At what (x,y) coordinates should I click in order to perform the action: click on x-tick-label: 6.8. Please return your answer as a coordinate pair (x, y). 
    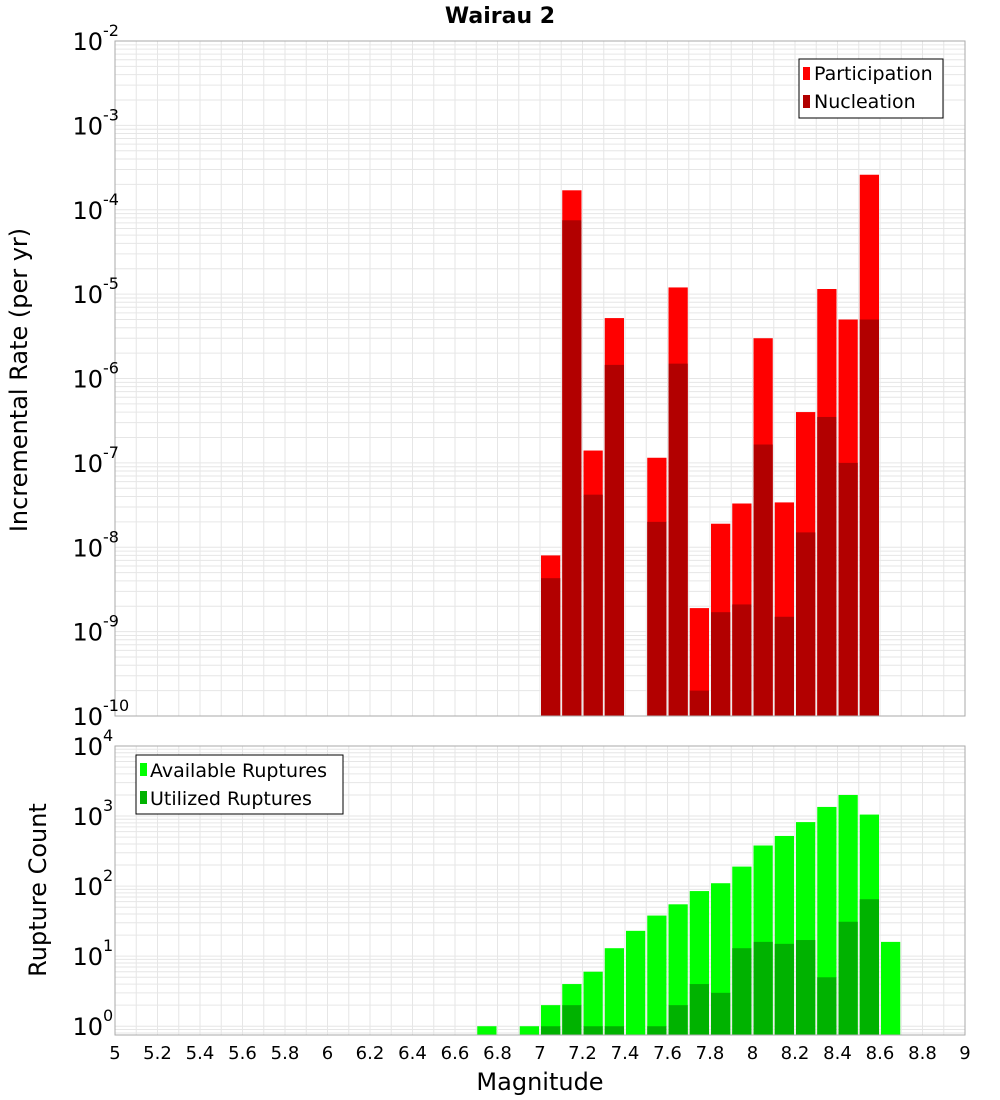
    Looking at the image, I should click on (497, 1053).